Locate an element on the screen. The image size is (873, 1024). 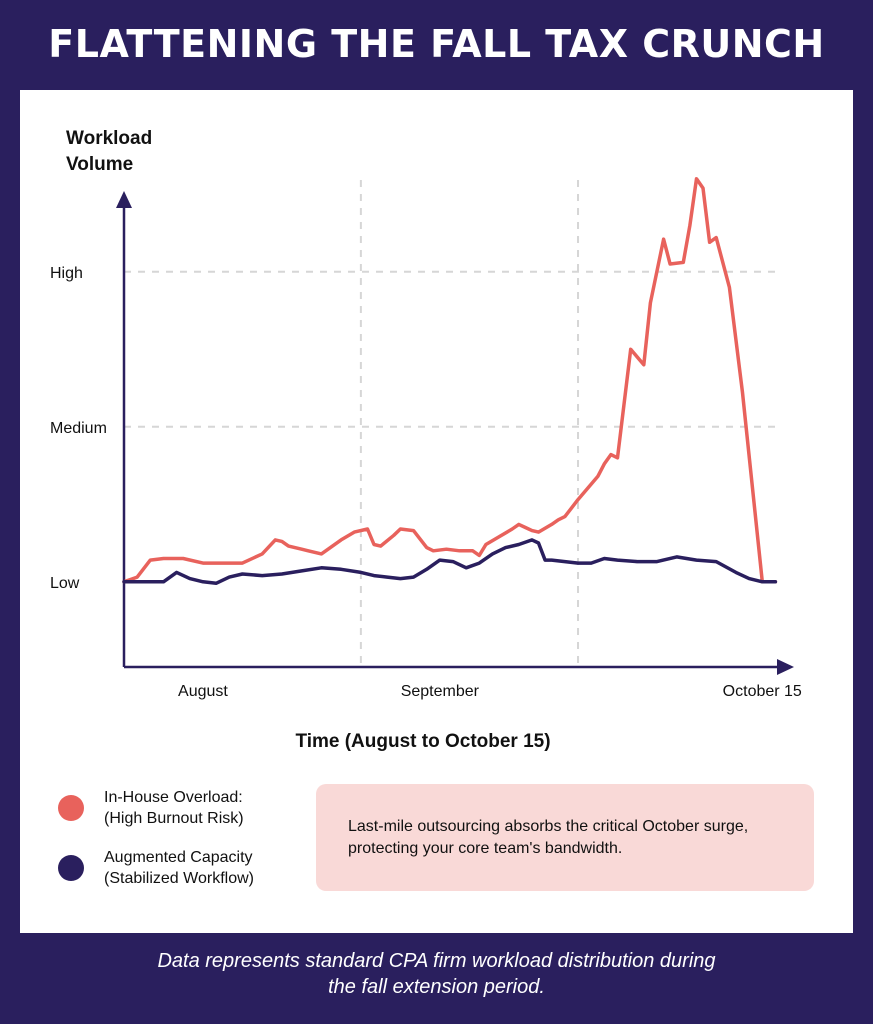
y-axis-title: Workload Volume is located at coordinates (109, 151).